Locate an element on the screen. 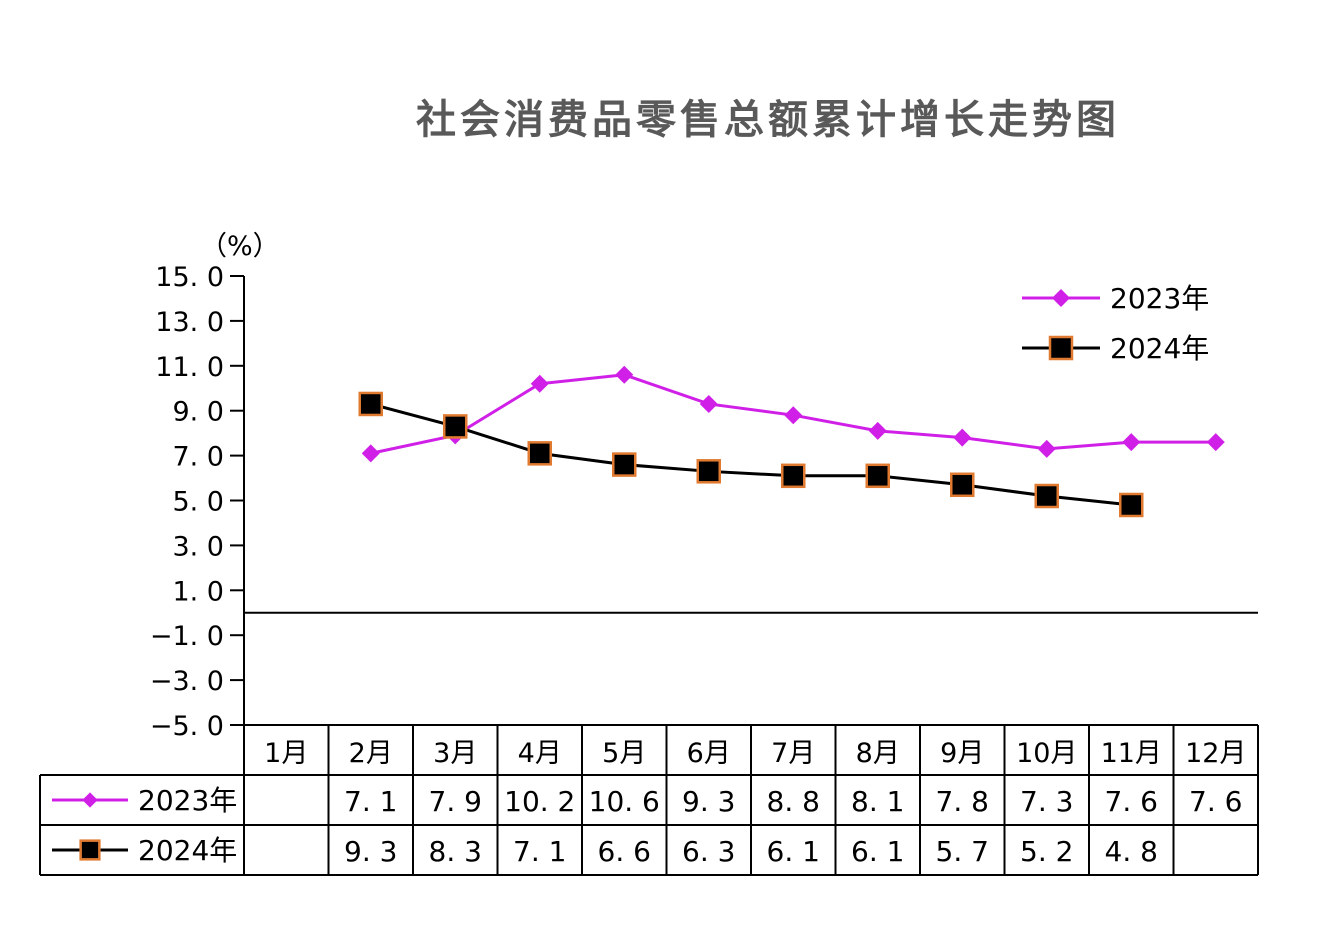 This screenshot has height=935, width=1331. data-label: 5. 2 is located at coordinates (1046, 851).